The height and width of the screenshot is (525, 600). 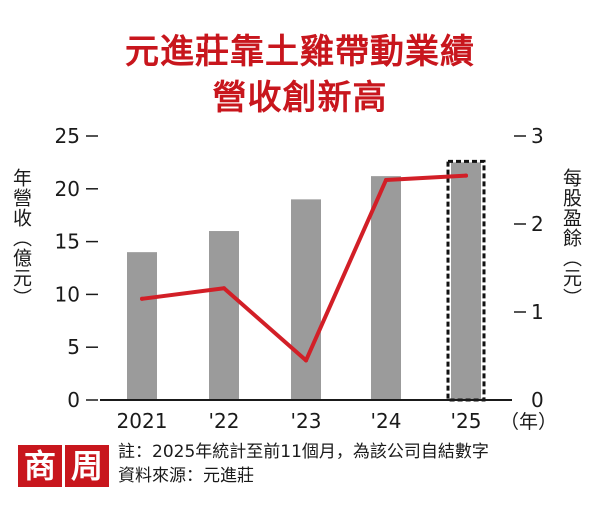 What do you see at coordinates (73, 347) in the screenshot?
I see `left-tick-label-1: 5` at bounding box center [73, 347].